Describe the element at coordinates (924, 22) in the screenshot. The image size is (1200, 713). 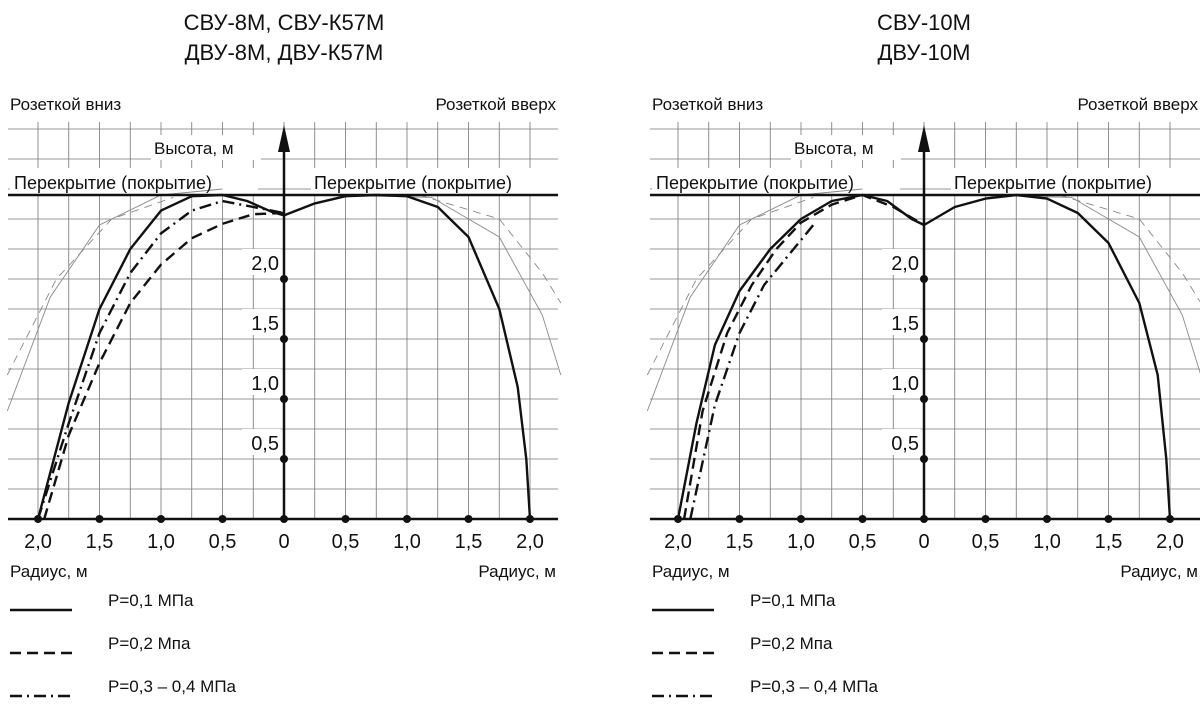
I see `chart-title-line: СВУ-10М` at that location.